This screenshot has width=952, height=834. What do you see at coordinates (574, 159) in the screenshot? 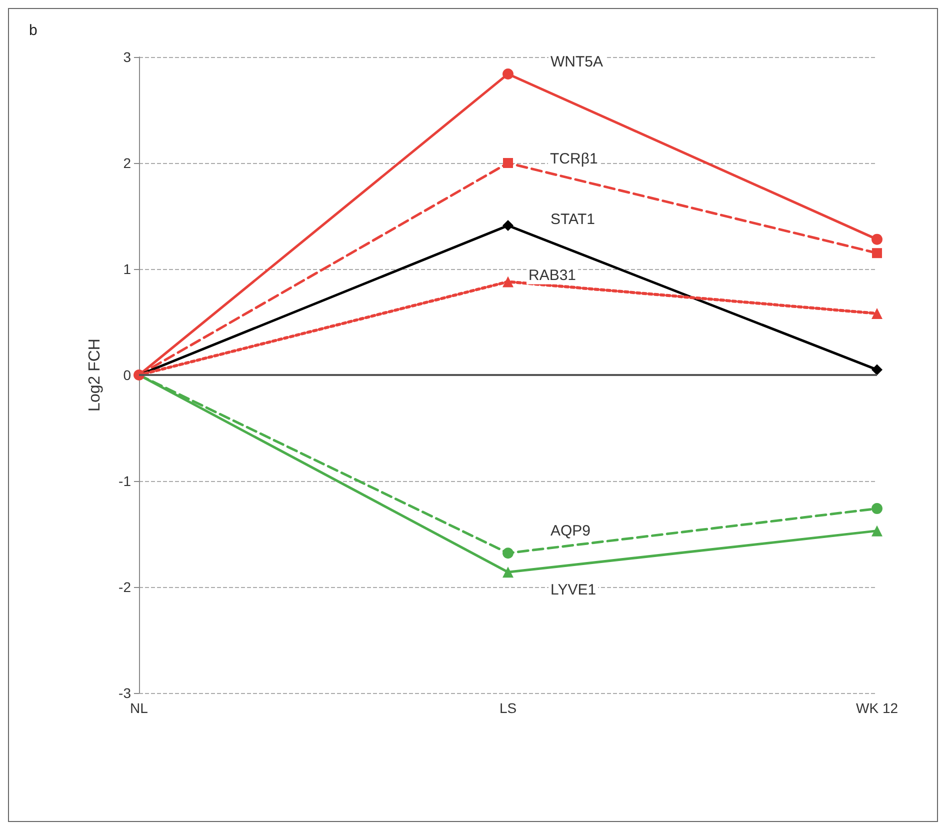
I see `series-label: TCRβ1` at bounding box center [574, 159].